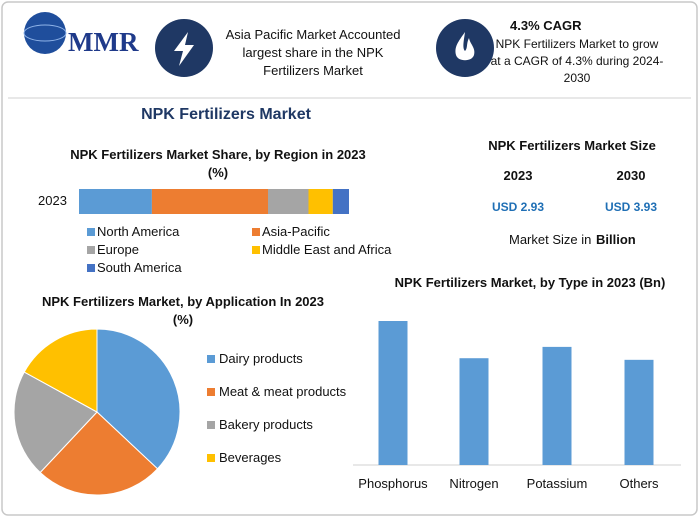 Image resolution: width=699 pixels, height=517 pixels. Describe the element at coordinates (103, 42) in the screenshot. I see `logo-text: MMR` at that location.